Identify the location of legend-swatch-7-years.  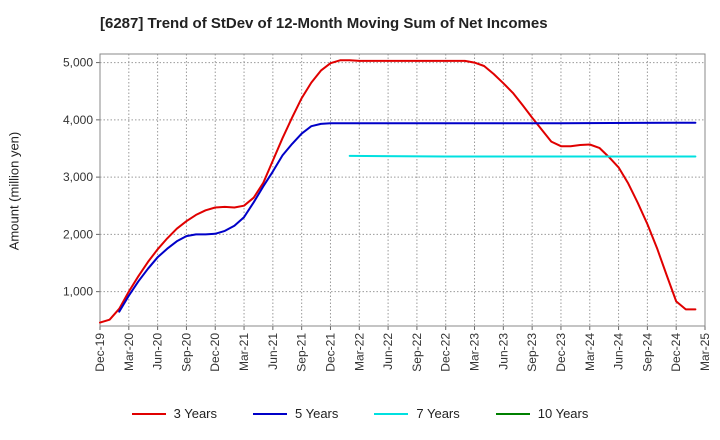
(391, 413).